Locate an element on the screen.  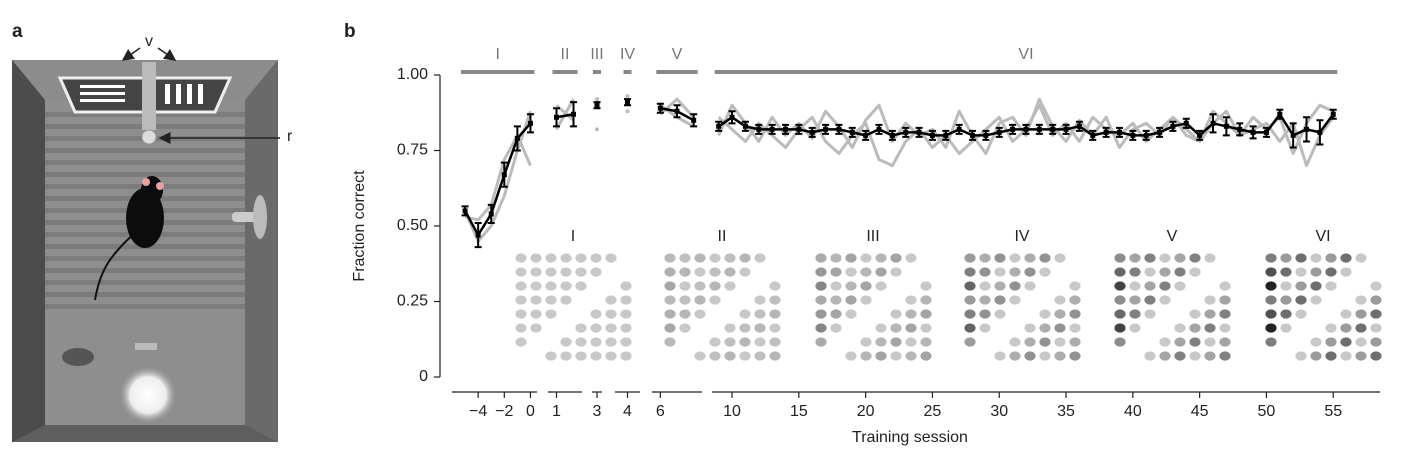
inset-label: II is located at coordinates (722, 236).